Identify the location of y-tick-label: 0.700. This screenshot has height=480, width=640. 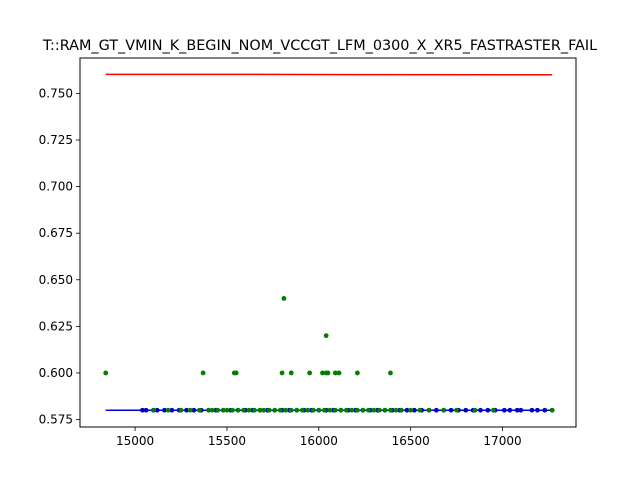
(56, 187).